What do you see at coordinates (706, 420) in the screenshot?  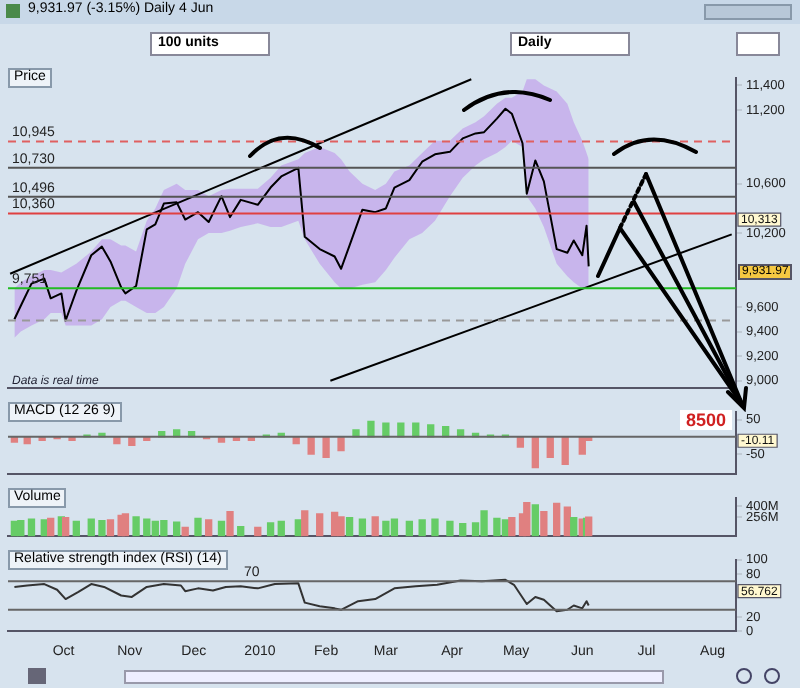 I see `annotation: 8500` at bounding box center [706, 420].